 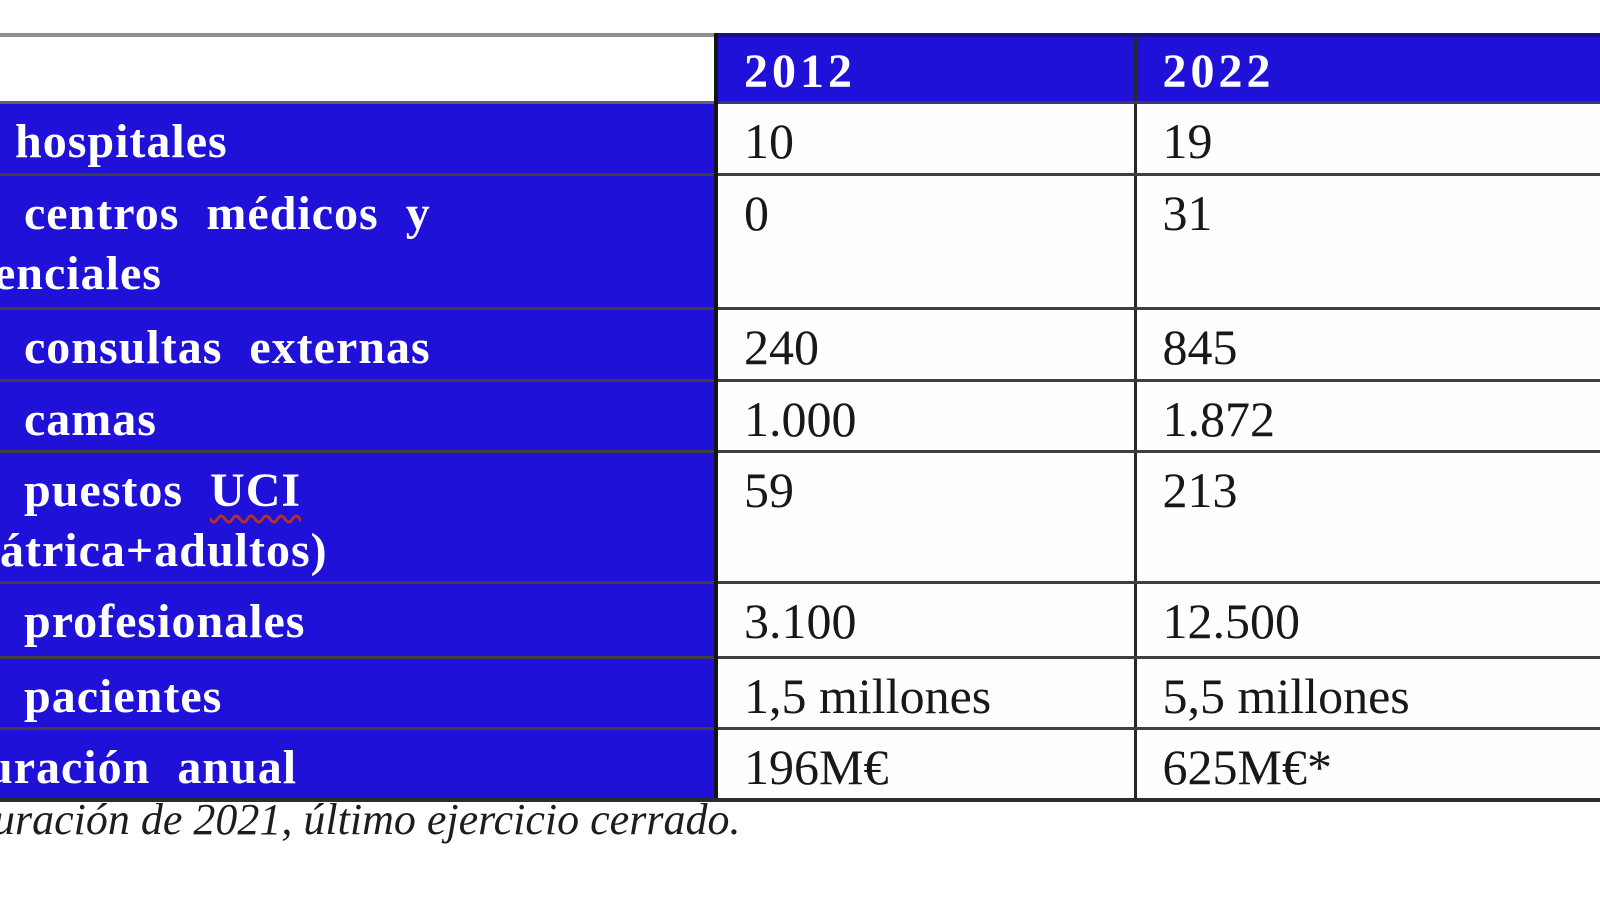 I want to click on header-row: 2012 2022, so click(x=800, y=68).